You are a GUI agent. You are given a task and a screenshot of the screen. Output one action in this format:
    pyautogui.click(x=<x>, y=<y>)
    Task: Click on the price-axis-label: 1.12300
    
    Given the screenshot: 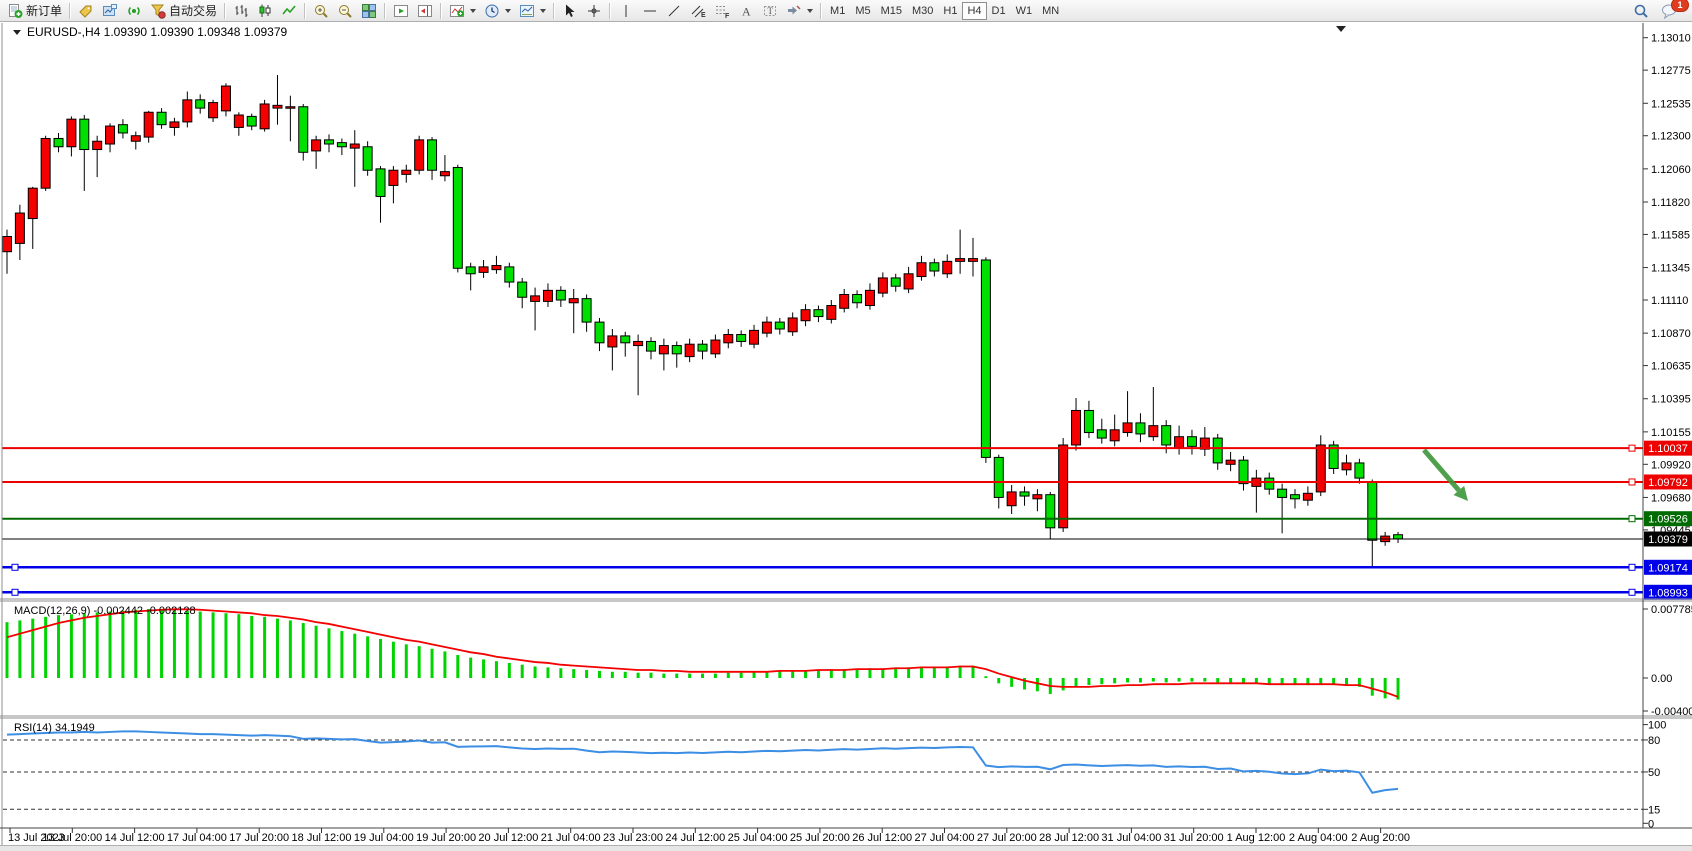 What is the action you would take?
    pyautogui.click(x=1671, y=137)
    